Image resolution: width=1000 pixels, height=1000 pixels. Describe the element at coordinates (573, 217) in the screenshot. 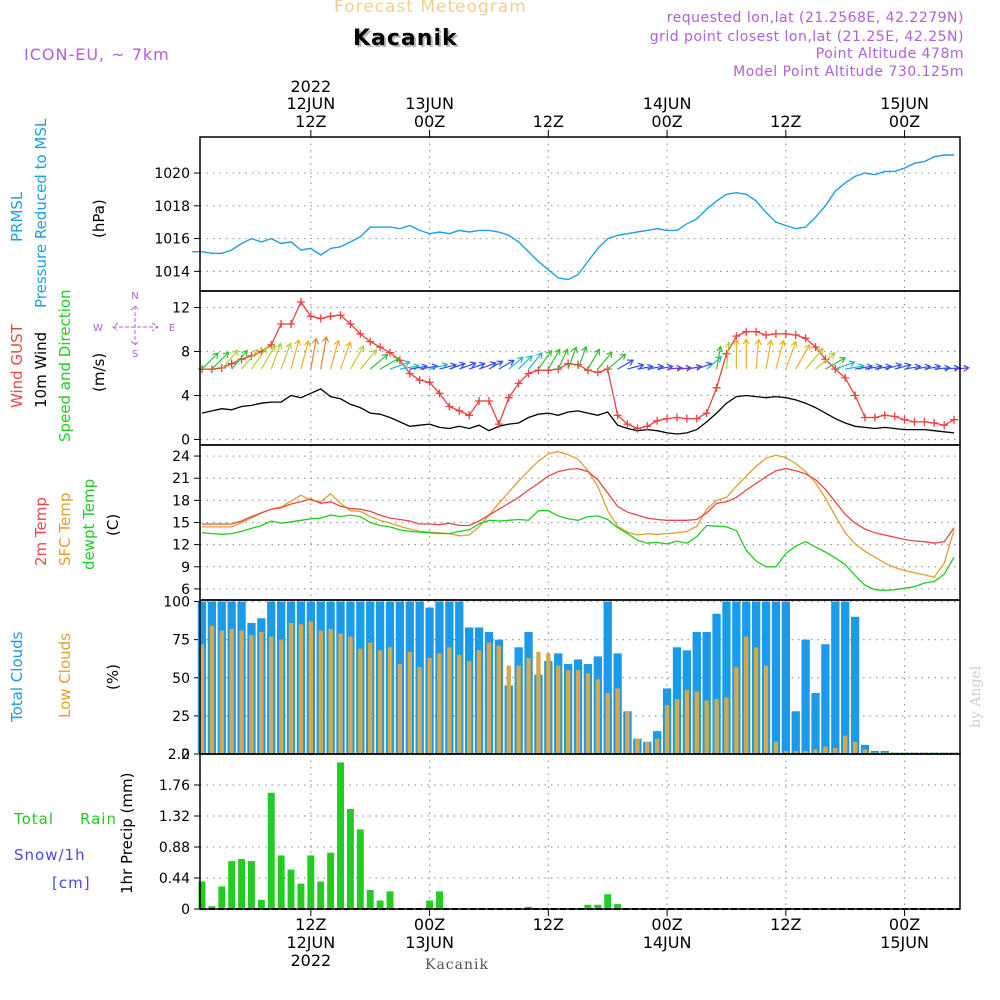

I see `pressure-line` at that location.